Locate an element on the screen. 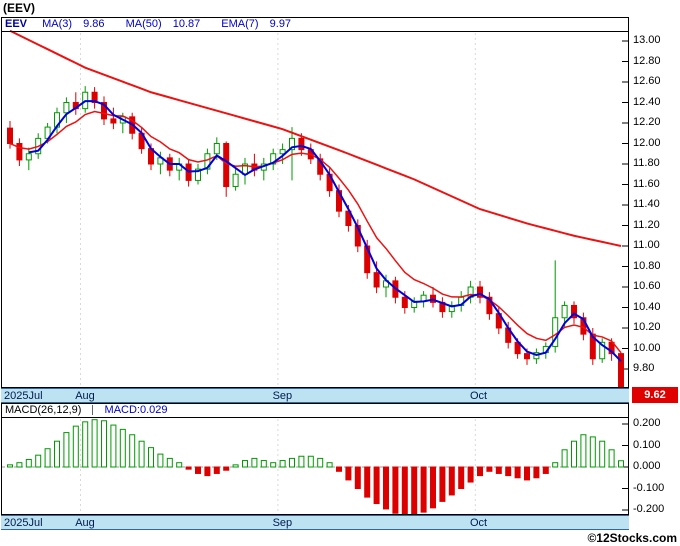 The height and width of the screenshot is (546, 680). axis-tick-label: 12.20 is located at coordinates (647, 122).